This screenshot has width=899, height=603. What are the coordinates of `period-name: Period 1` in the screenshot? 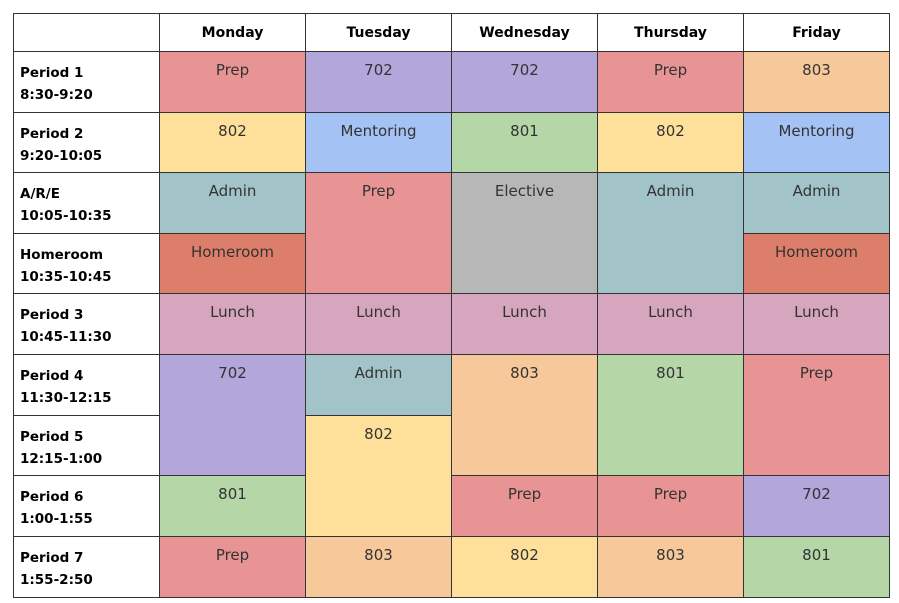 It's located at (52, 73).